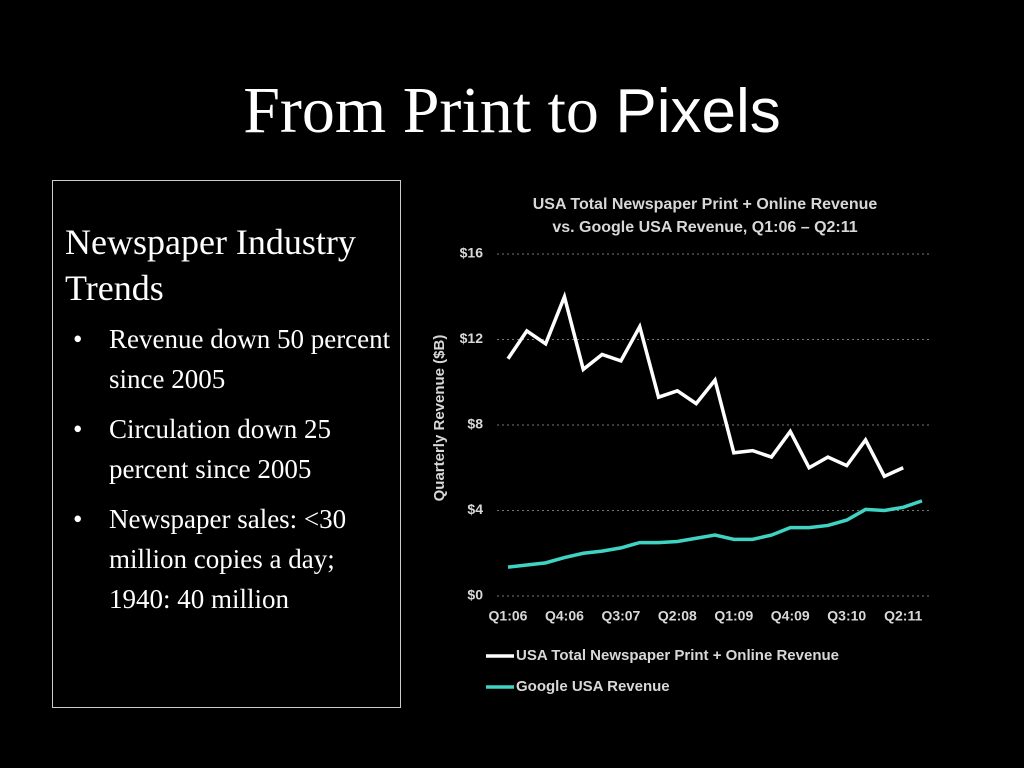 This screenshot has height=768, width=1024. What do you see at coordinates (508, 616) in the screenshot?
I see `x-tick-label: Q1:06` at bounding box center [508, 616].